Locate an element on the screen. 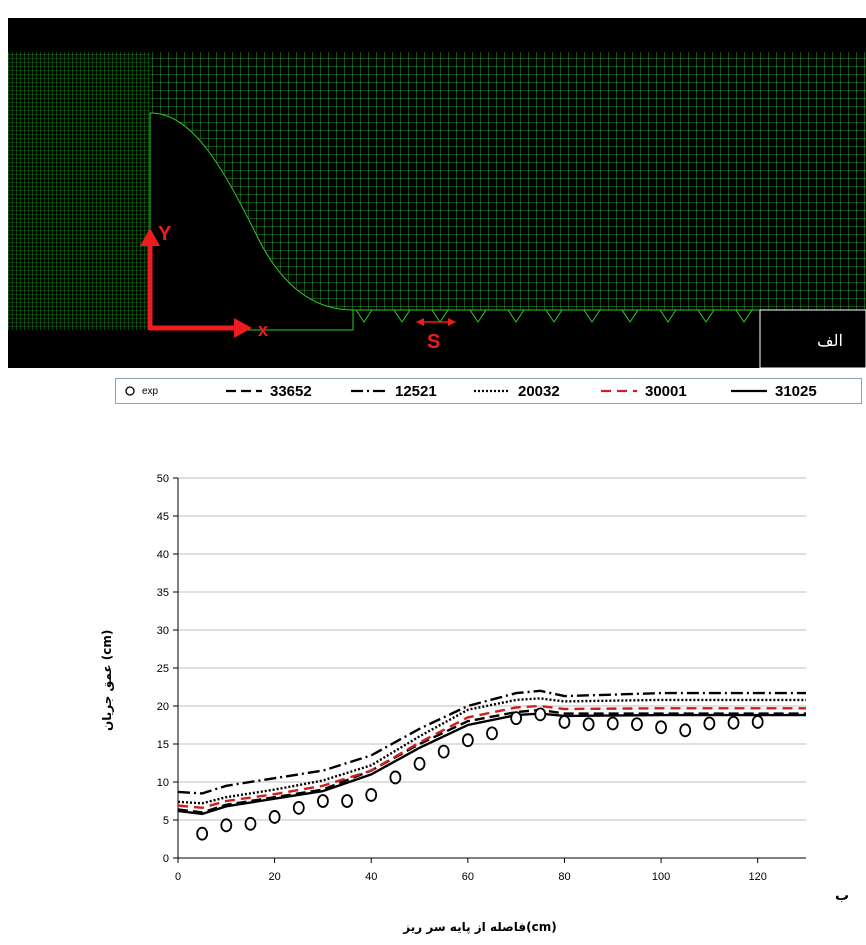  spillway-body is located at coordinates (251, 221).